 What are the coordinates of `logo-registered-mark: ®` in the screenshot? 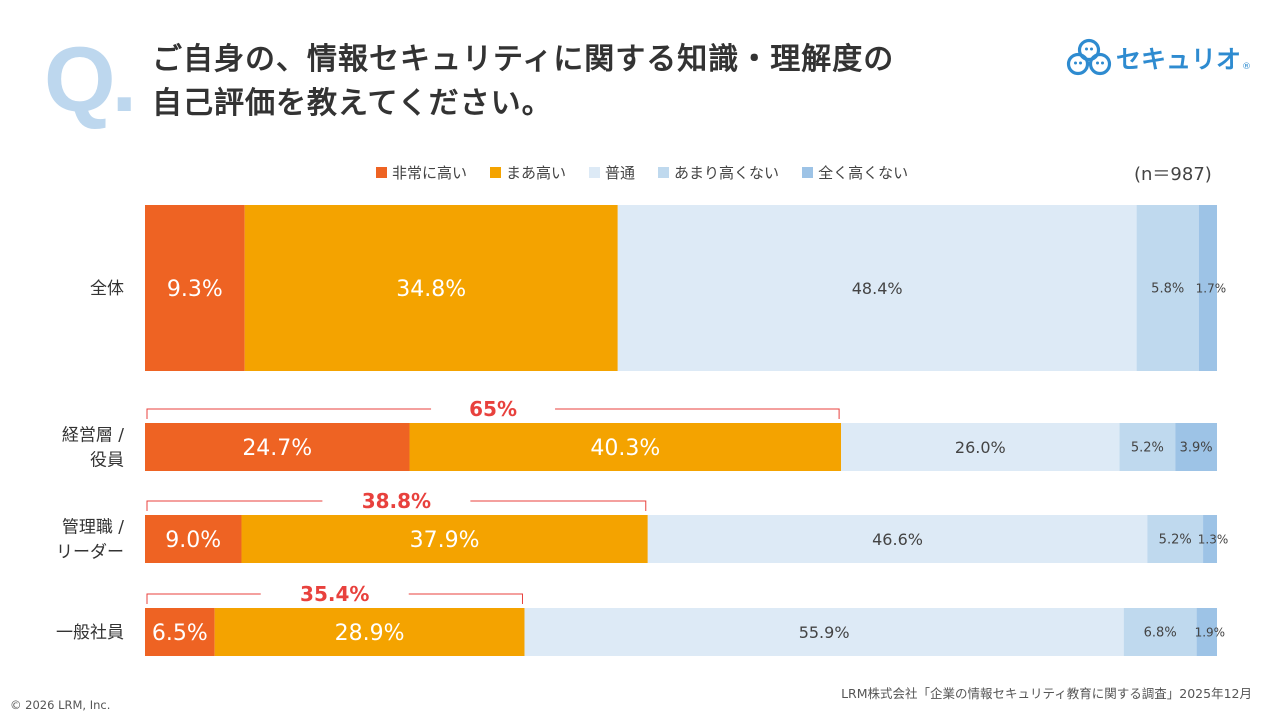 It's located at (1247, 67).